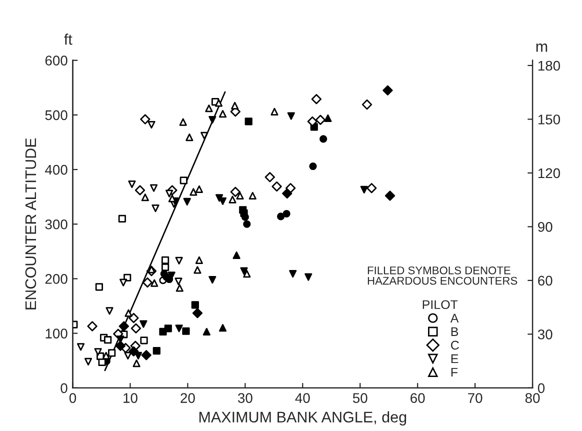  I want to click on x-tick-label: 0, so click(72, 398).